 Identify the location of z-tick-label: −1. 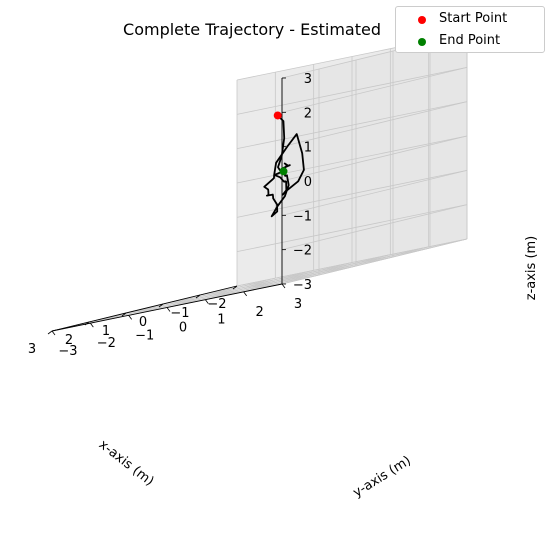
(302, 216).